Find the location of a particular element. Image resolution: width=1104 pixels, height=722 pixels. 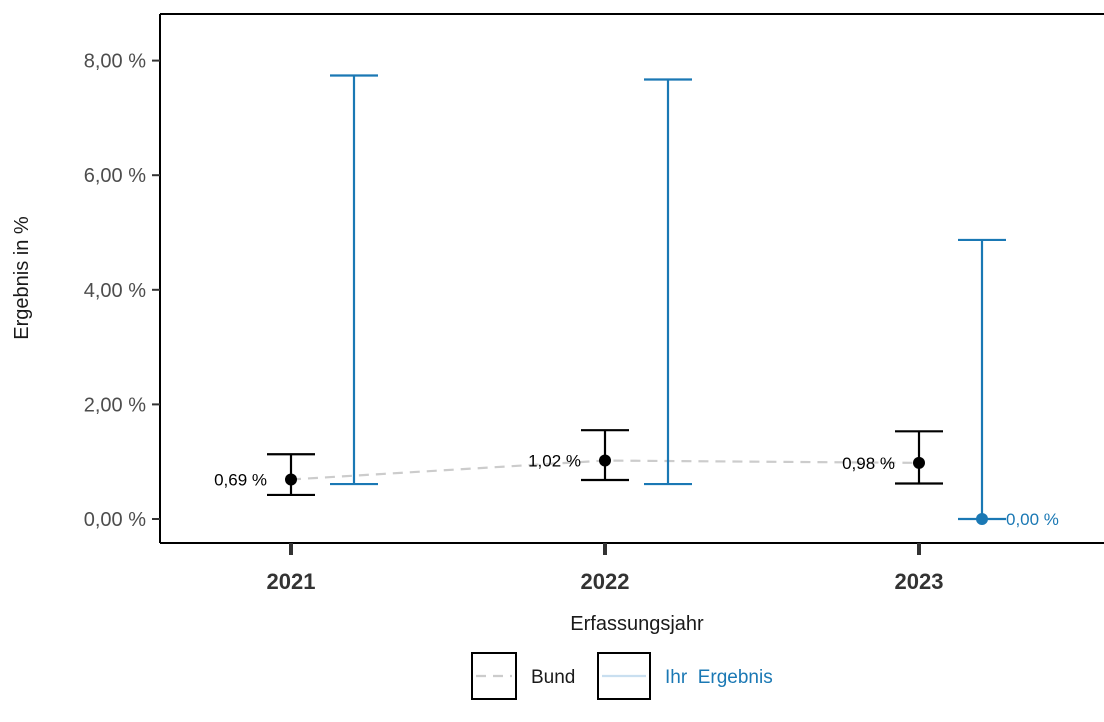

y-axis-title: Ergebnis in % is located at coordinates (22, 278).